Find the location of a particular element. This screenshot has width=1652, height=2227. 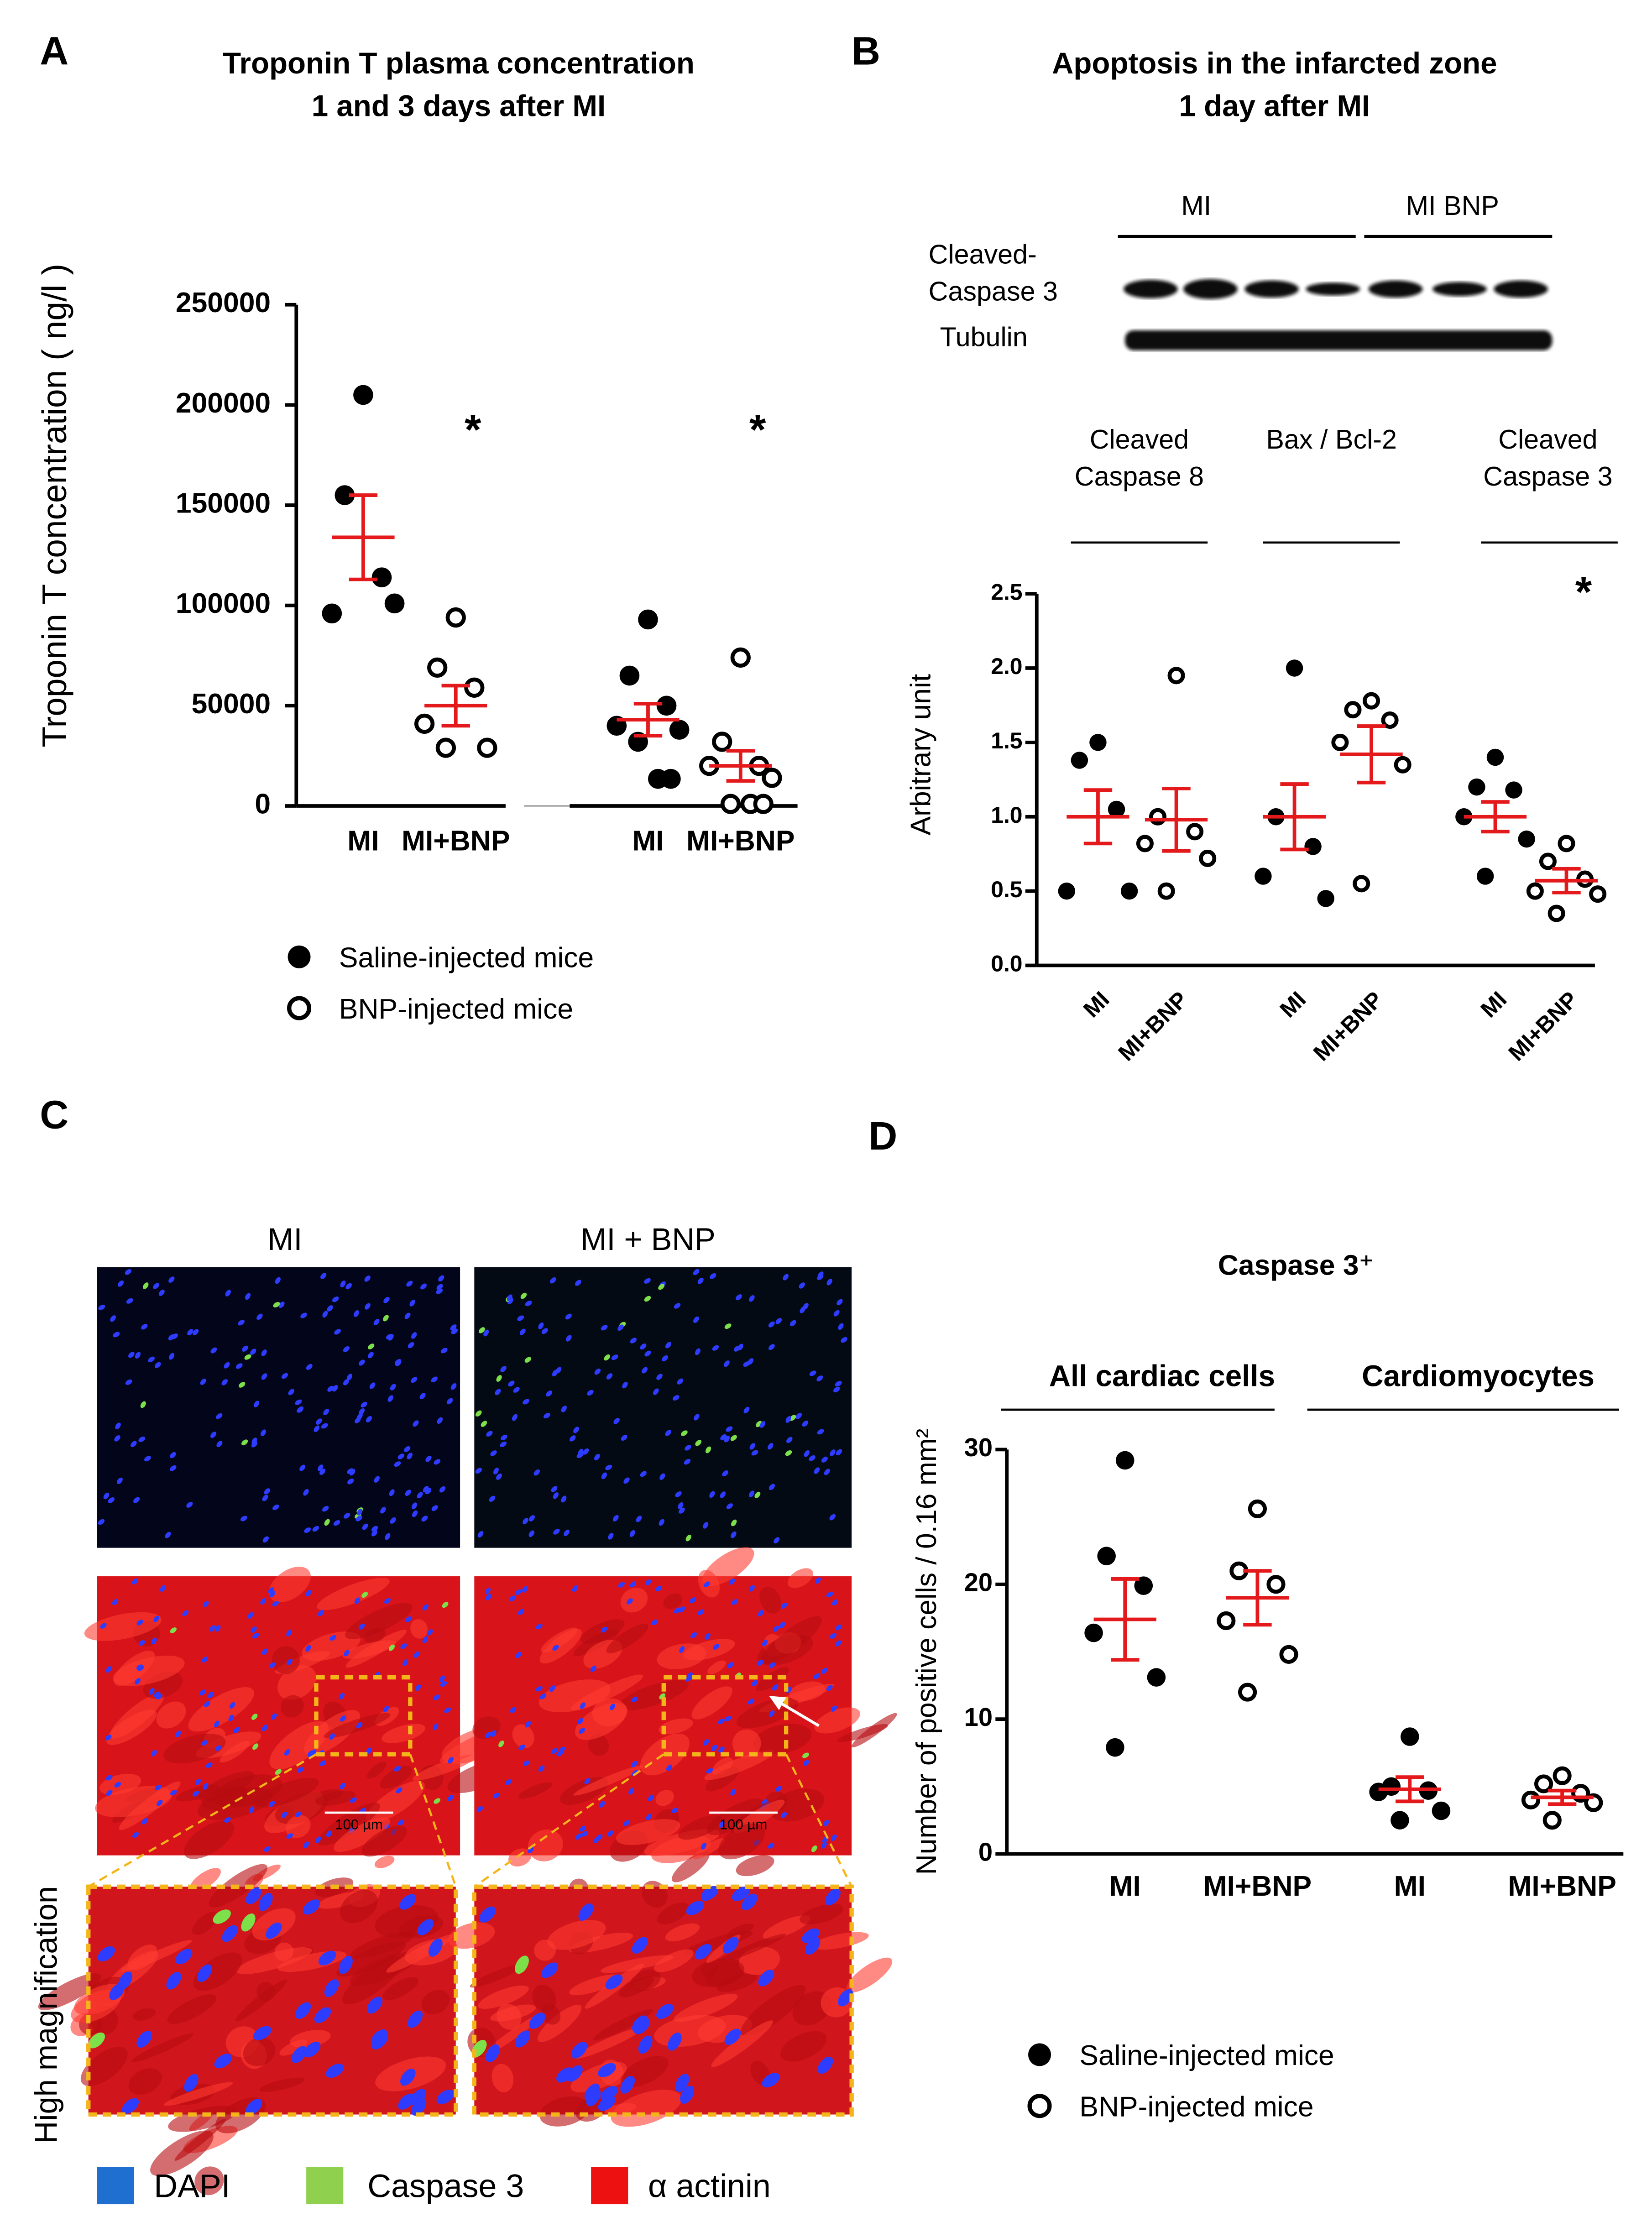

y-tick-label: 200000 is located at coordinates (223, 403).